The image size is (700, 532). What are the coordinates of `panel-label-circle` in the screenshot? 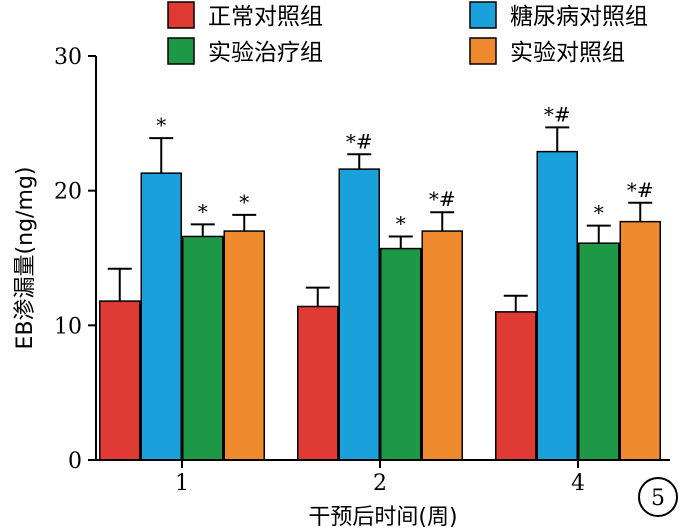 It's located at (658, 497).